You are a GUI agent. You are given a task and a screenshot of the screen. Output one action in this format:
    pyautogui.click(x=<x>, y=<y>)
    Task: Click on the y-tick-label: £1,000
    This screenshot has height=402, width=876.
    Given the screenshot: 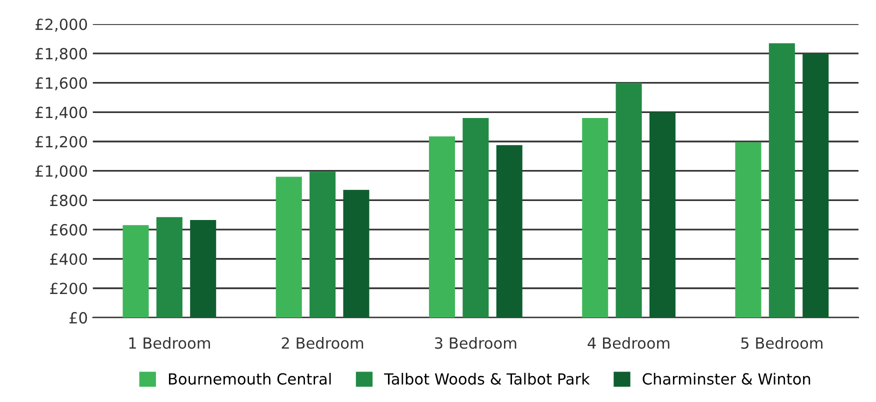 What is the action you would take?
    pyautogui.click(x=61, y=171)
    